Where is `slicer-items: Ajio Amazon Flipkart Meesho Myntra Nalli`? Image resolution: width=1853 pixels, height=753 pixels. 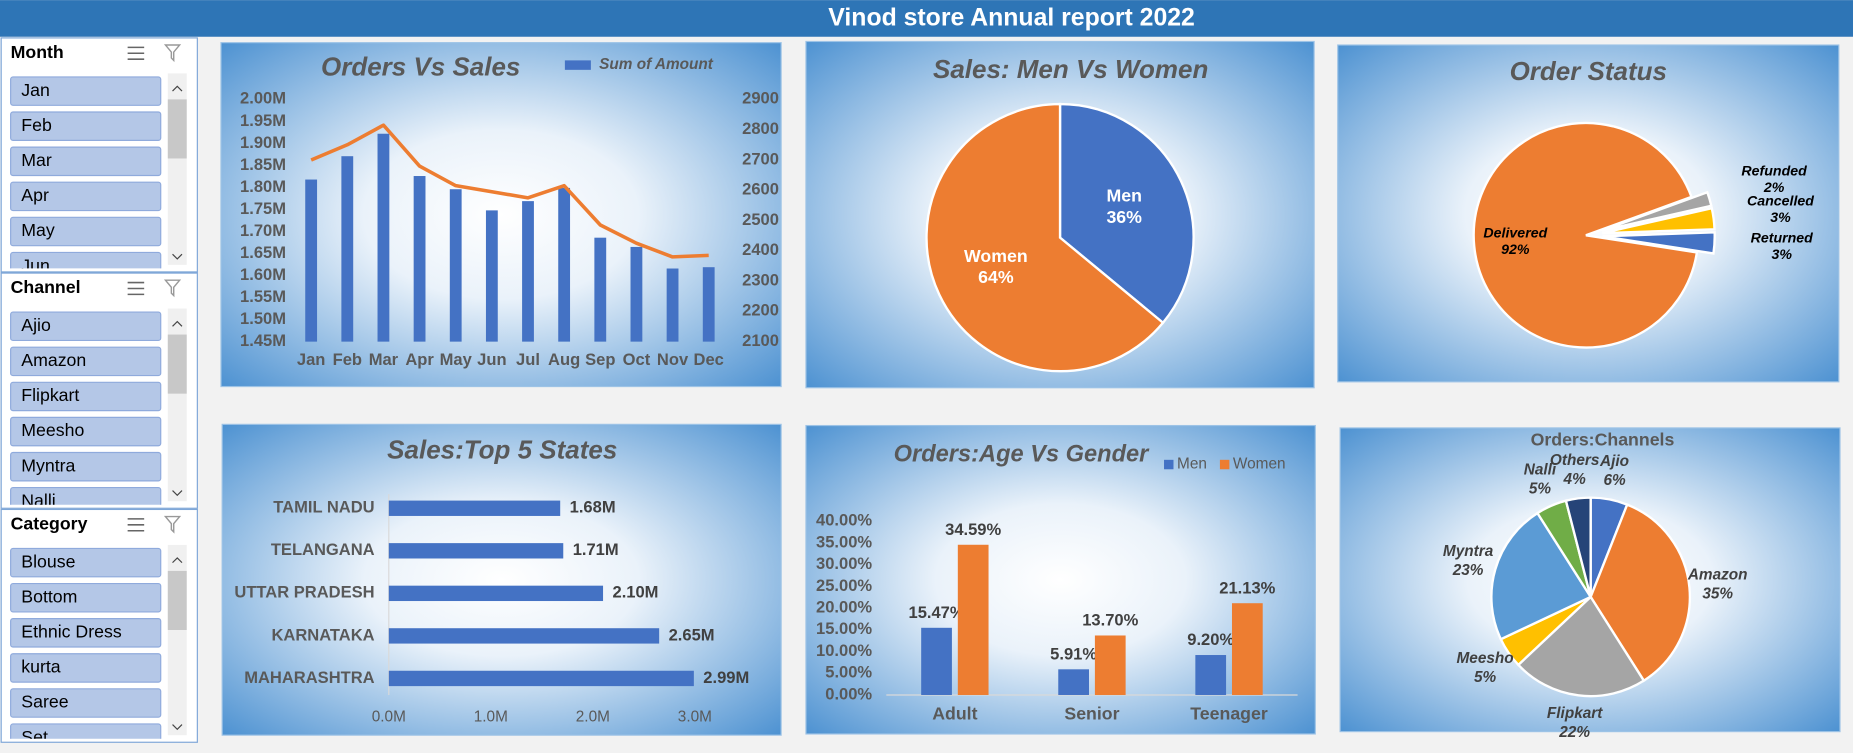 slicer-items: Ajio Amazon Flipkart Meesho Myntra Nalli is located at coordinates (86, 413).